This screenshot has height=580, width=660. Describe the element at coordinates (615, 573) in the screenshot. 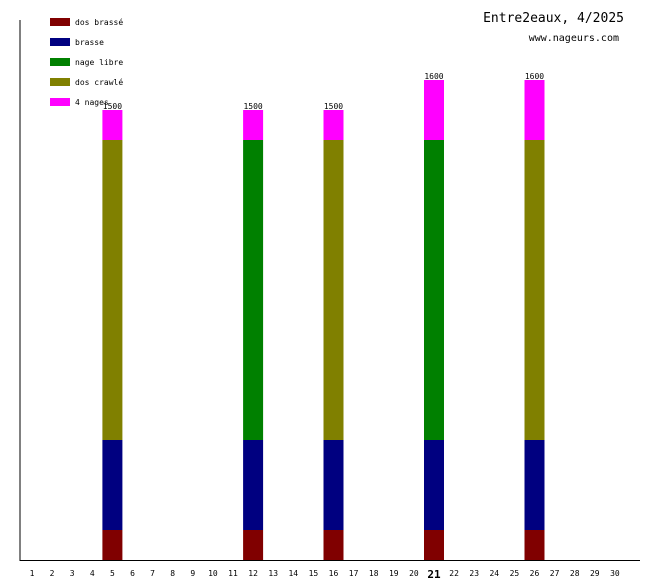

I see `x-tick-label-30: 30` at that location.